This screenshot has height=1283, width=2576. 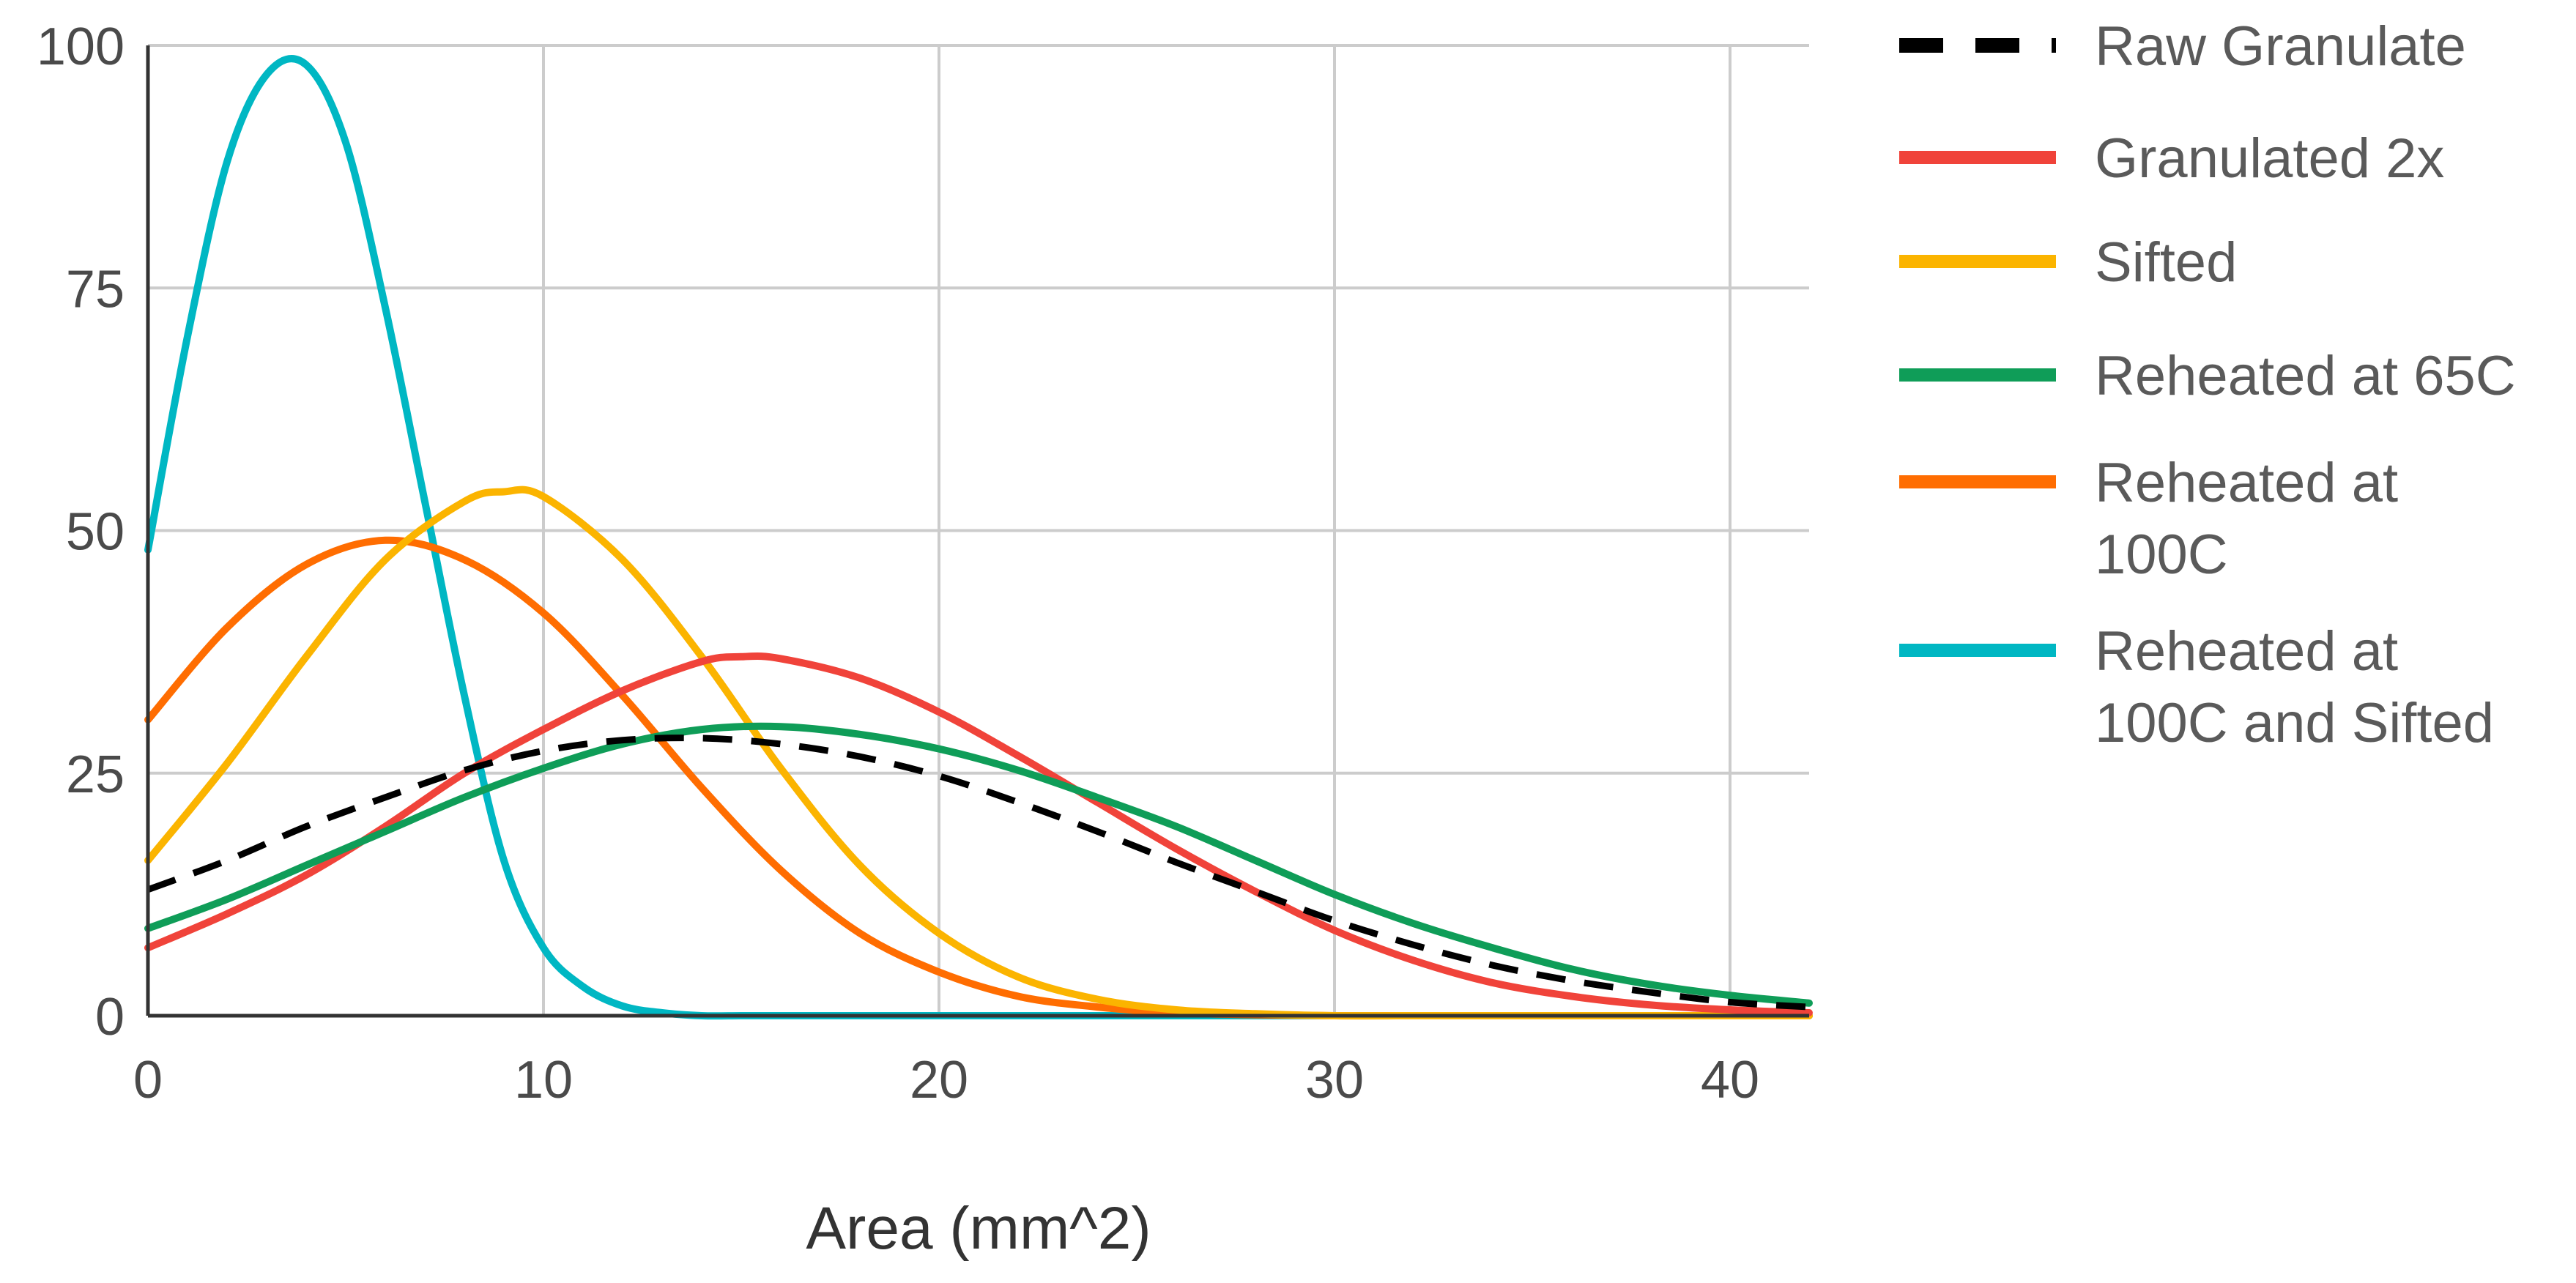 I want to click on legend-label: 100C, so click(x=2161, y=555).